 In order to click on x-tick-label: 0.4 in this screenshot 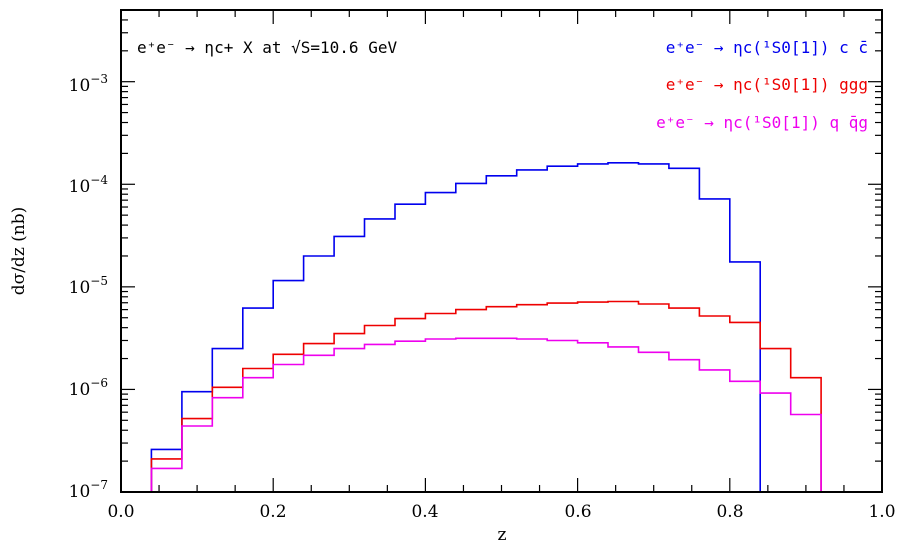, I will do `click(424, 512)`.